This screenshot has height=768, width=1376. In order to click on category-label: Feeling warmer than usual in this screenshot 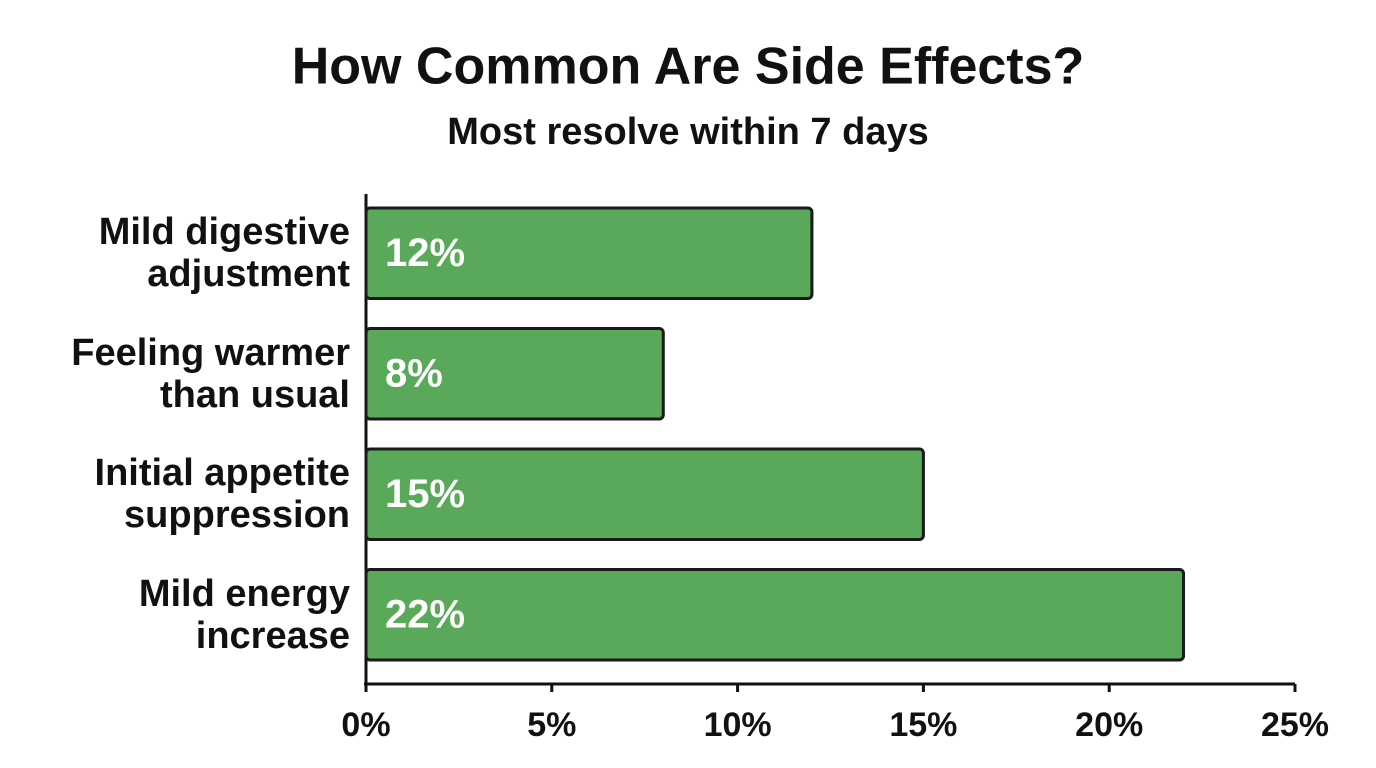, I will do `click(210, 373)`.